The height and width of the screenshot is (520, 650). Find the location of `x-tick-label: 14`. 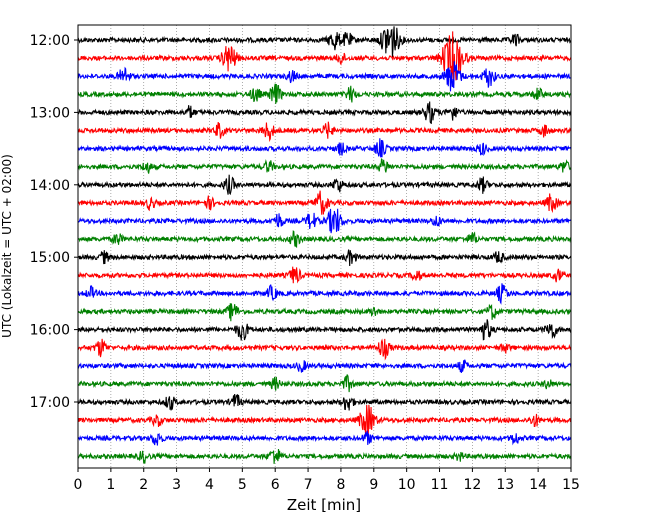

x-tick-label: 14 is located at coordinates (538, 485).